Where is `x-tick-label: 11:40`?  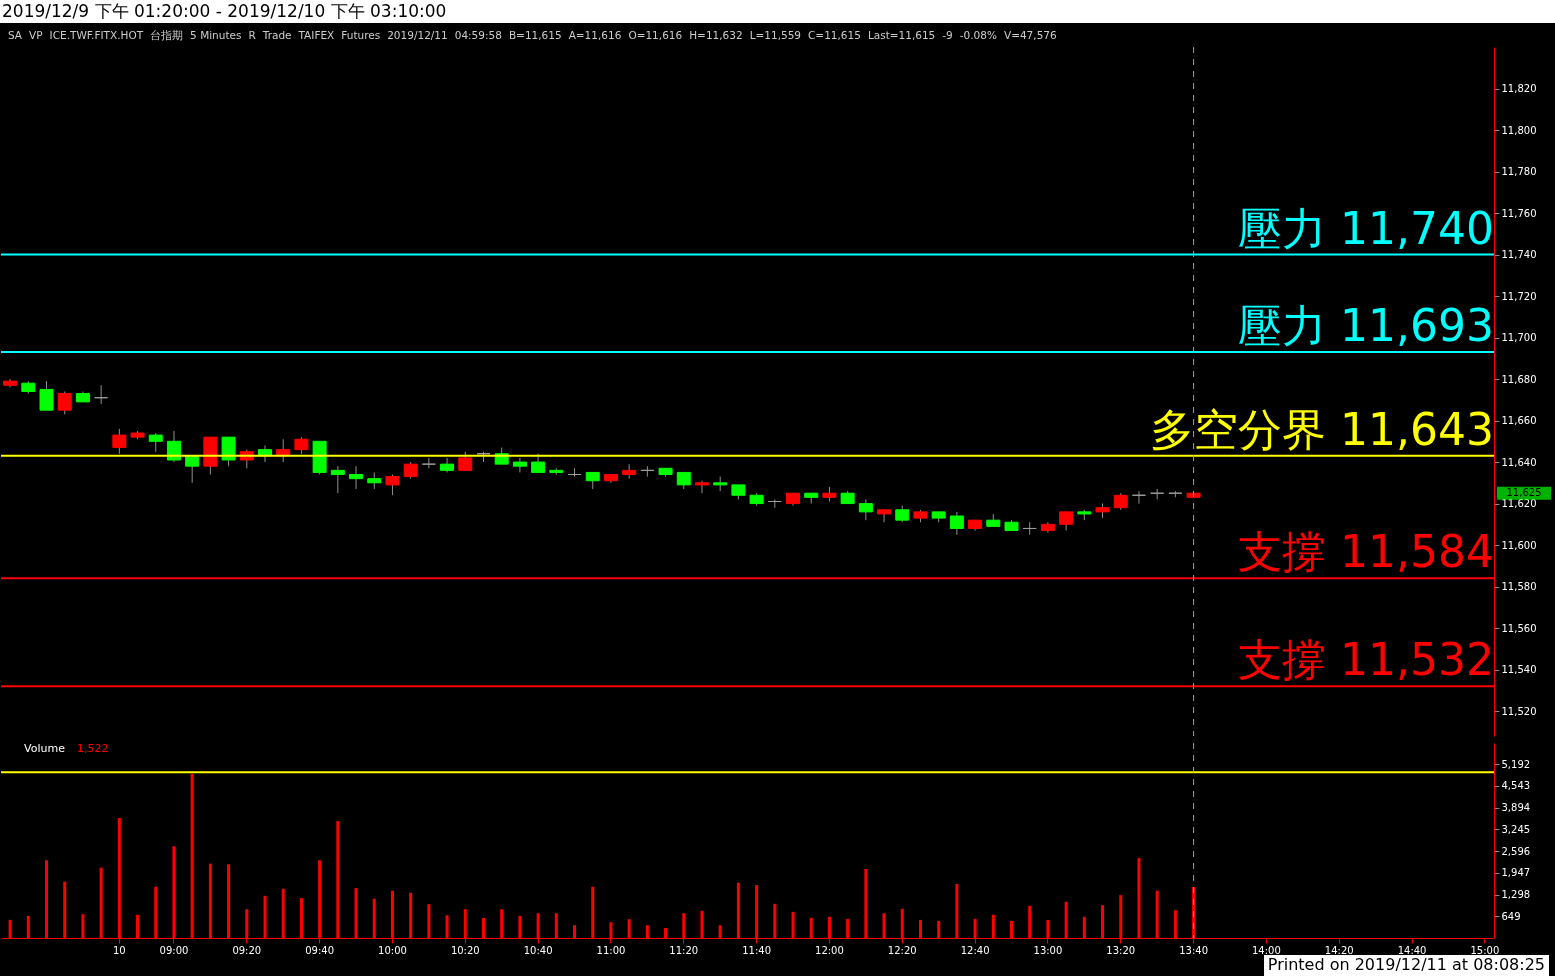 x-tick-label: 11:40 is located at coordinates (757, 950).